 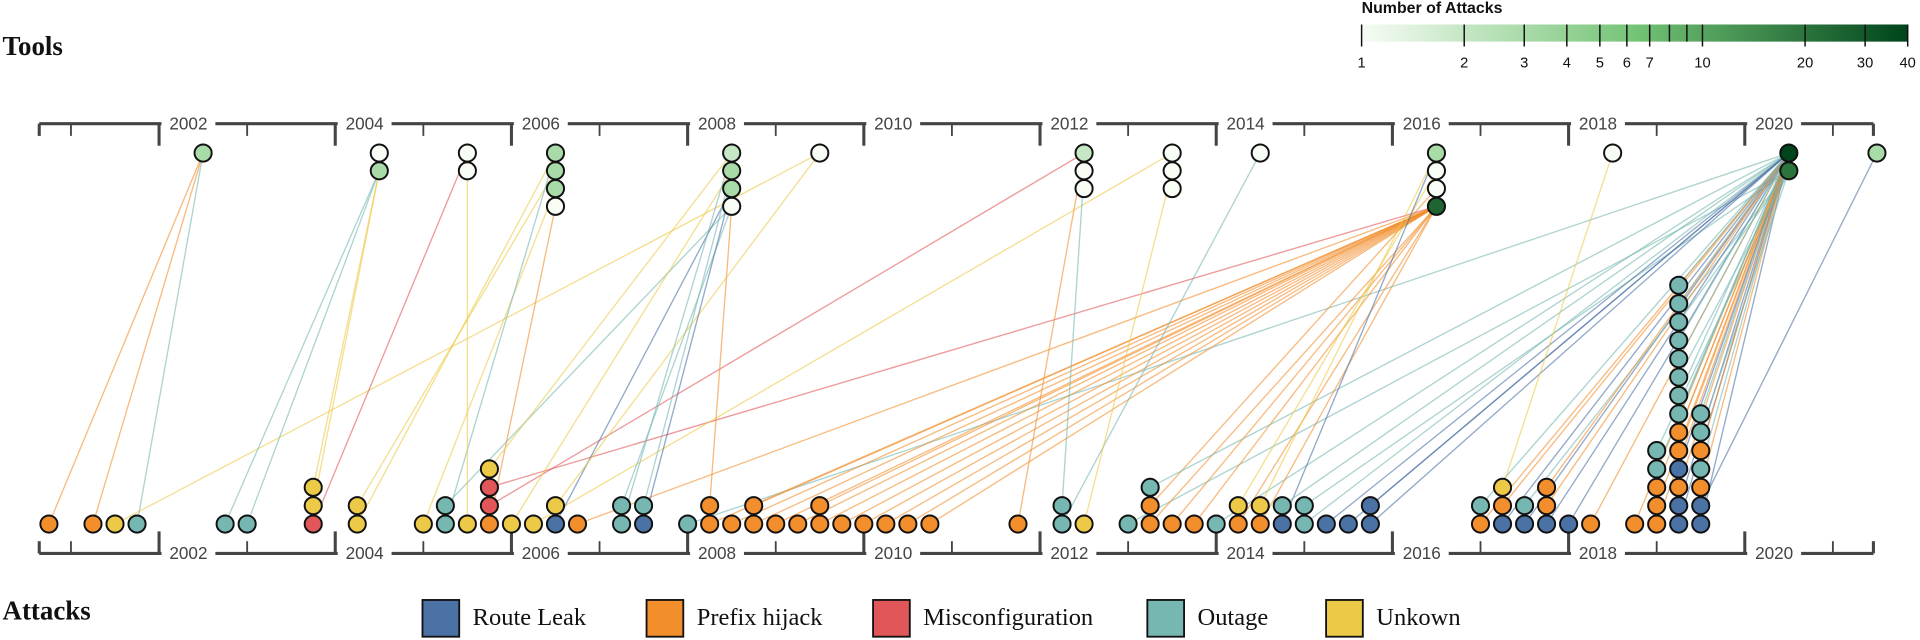 What do you see at coordinates (1069, 123) in the screenshot?
I see `year-label: 2012` at bounding box center [1069, 123].